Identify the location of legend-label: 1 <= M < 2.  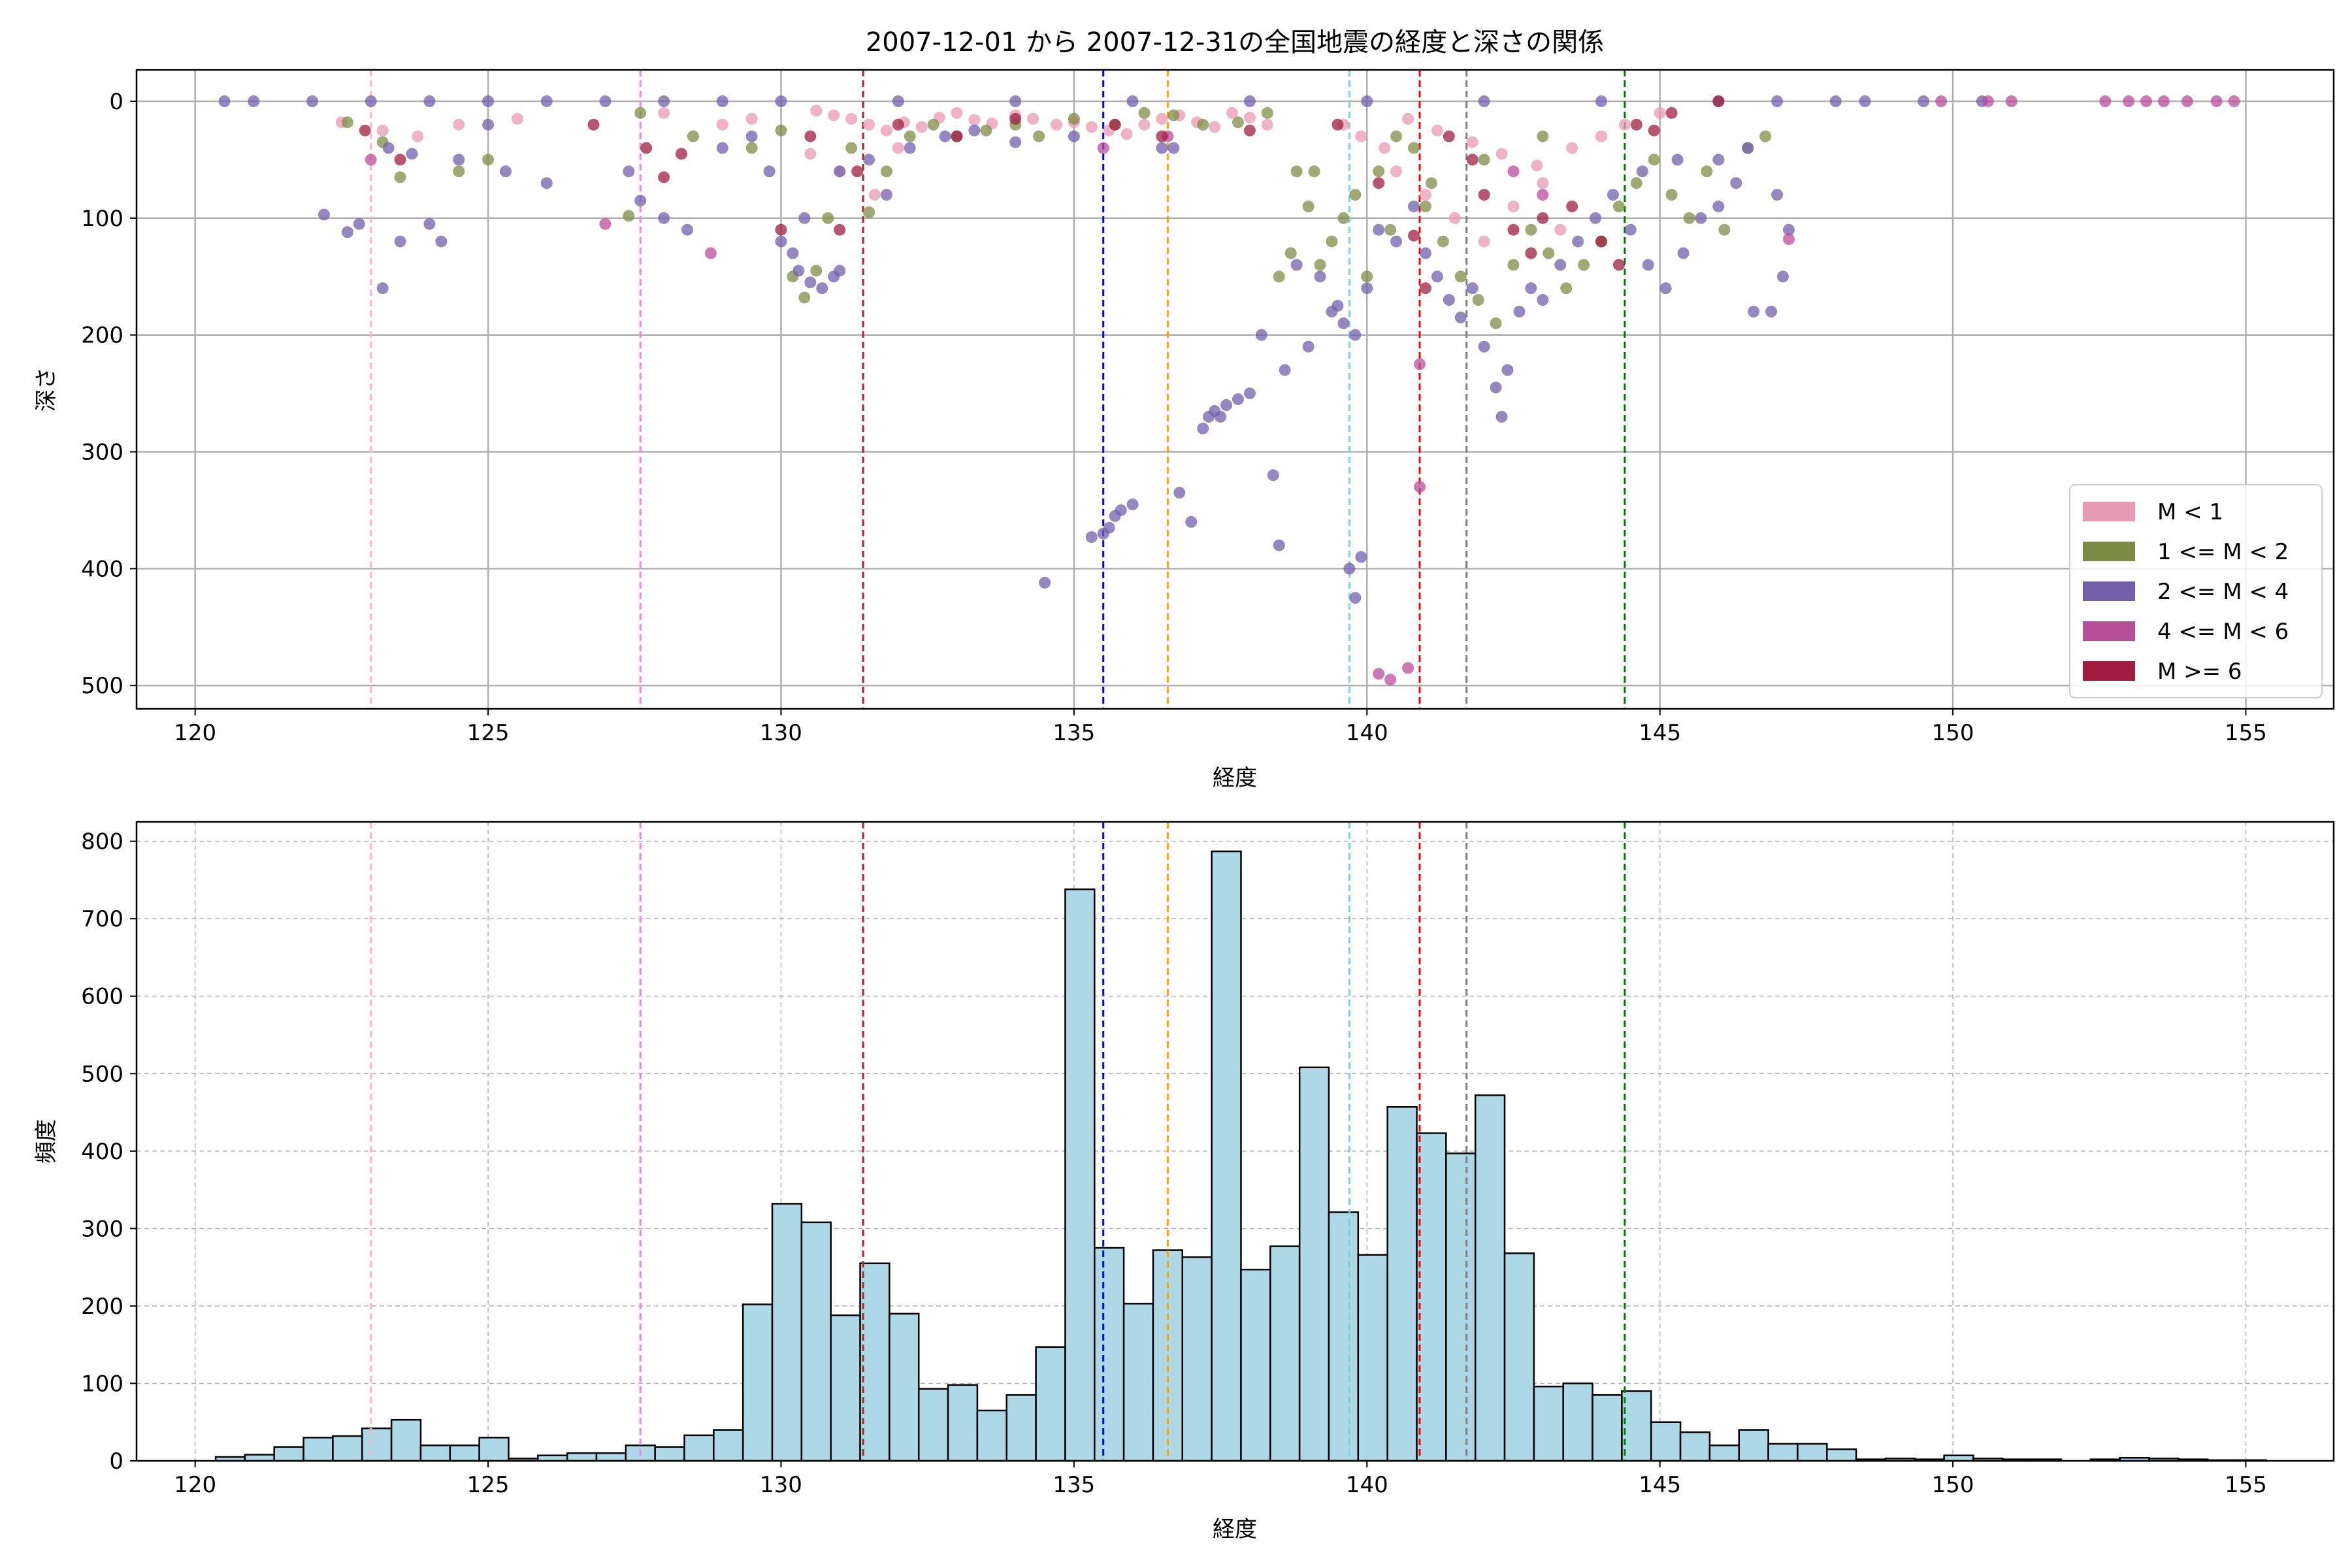
(2223, 552).